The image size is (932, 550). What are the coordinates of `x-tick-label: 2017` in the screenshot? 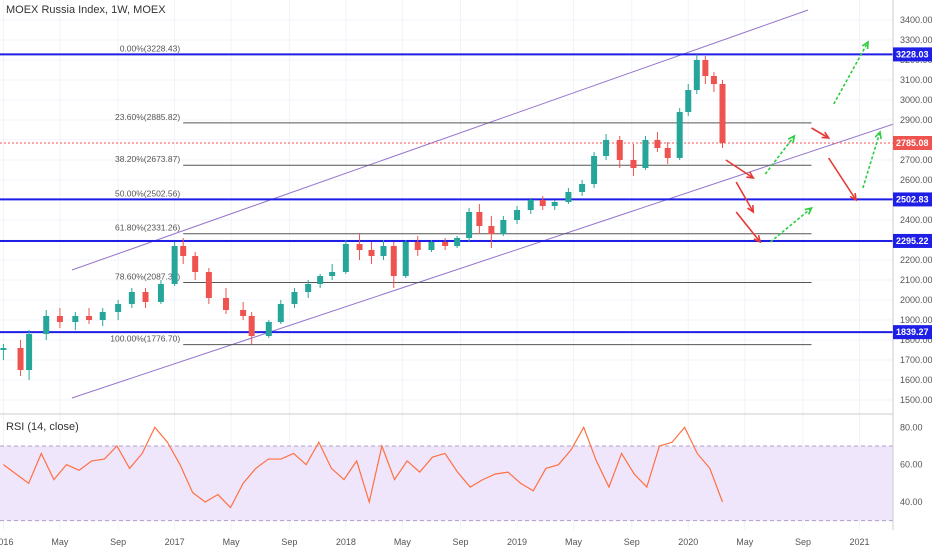 It's located at (175, 542).